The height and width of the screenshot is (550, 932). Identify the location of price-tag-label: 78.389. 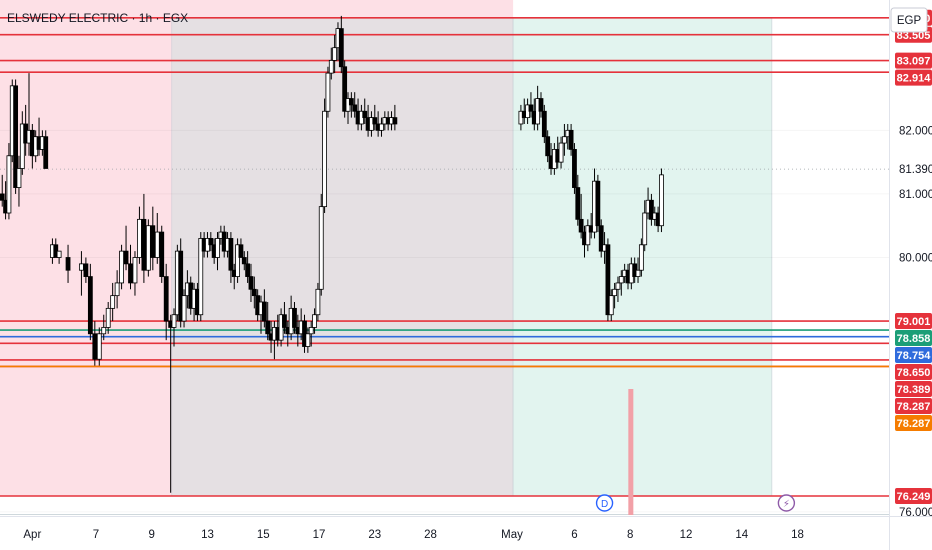
(914, 390).